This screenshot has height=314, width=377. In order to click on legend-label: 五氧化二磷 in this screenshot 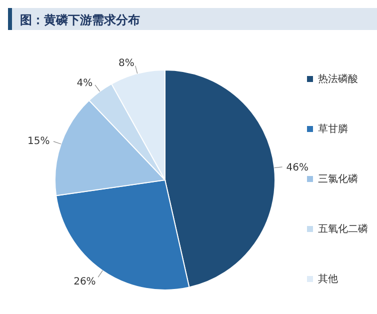, I will do `click(343, 229)`.